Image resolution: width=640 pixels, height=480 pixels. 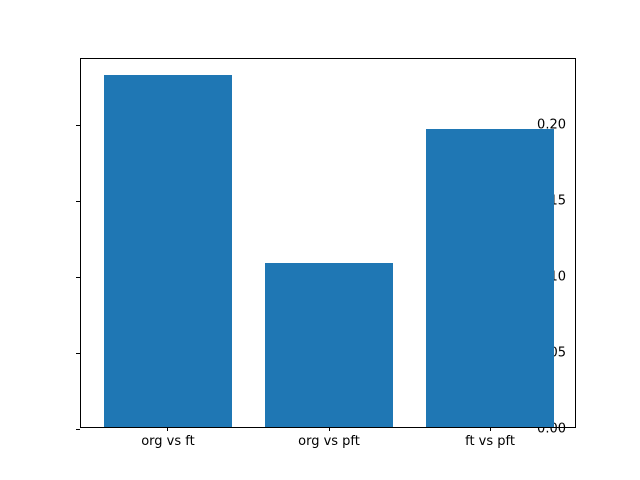 I want to click on y-tick-label: 0.20, so click(x=551, y=125).